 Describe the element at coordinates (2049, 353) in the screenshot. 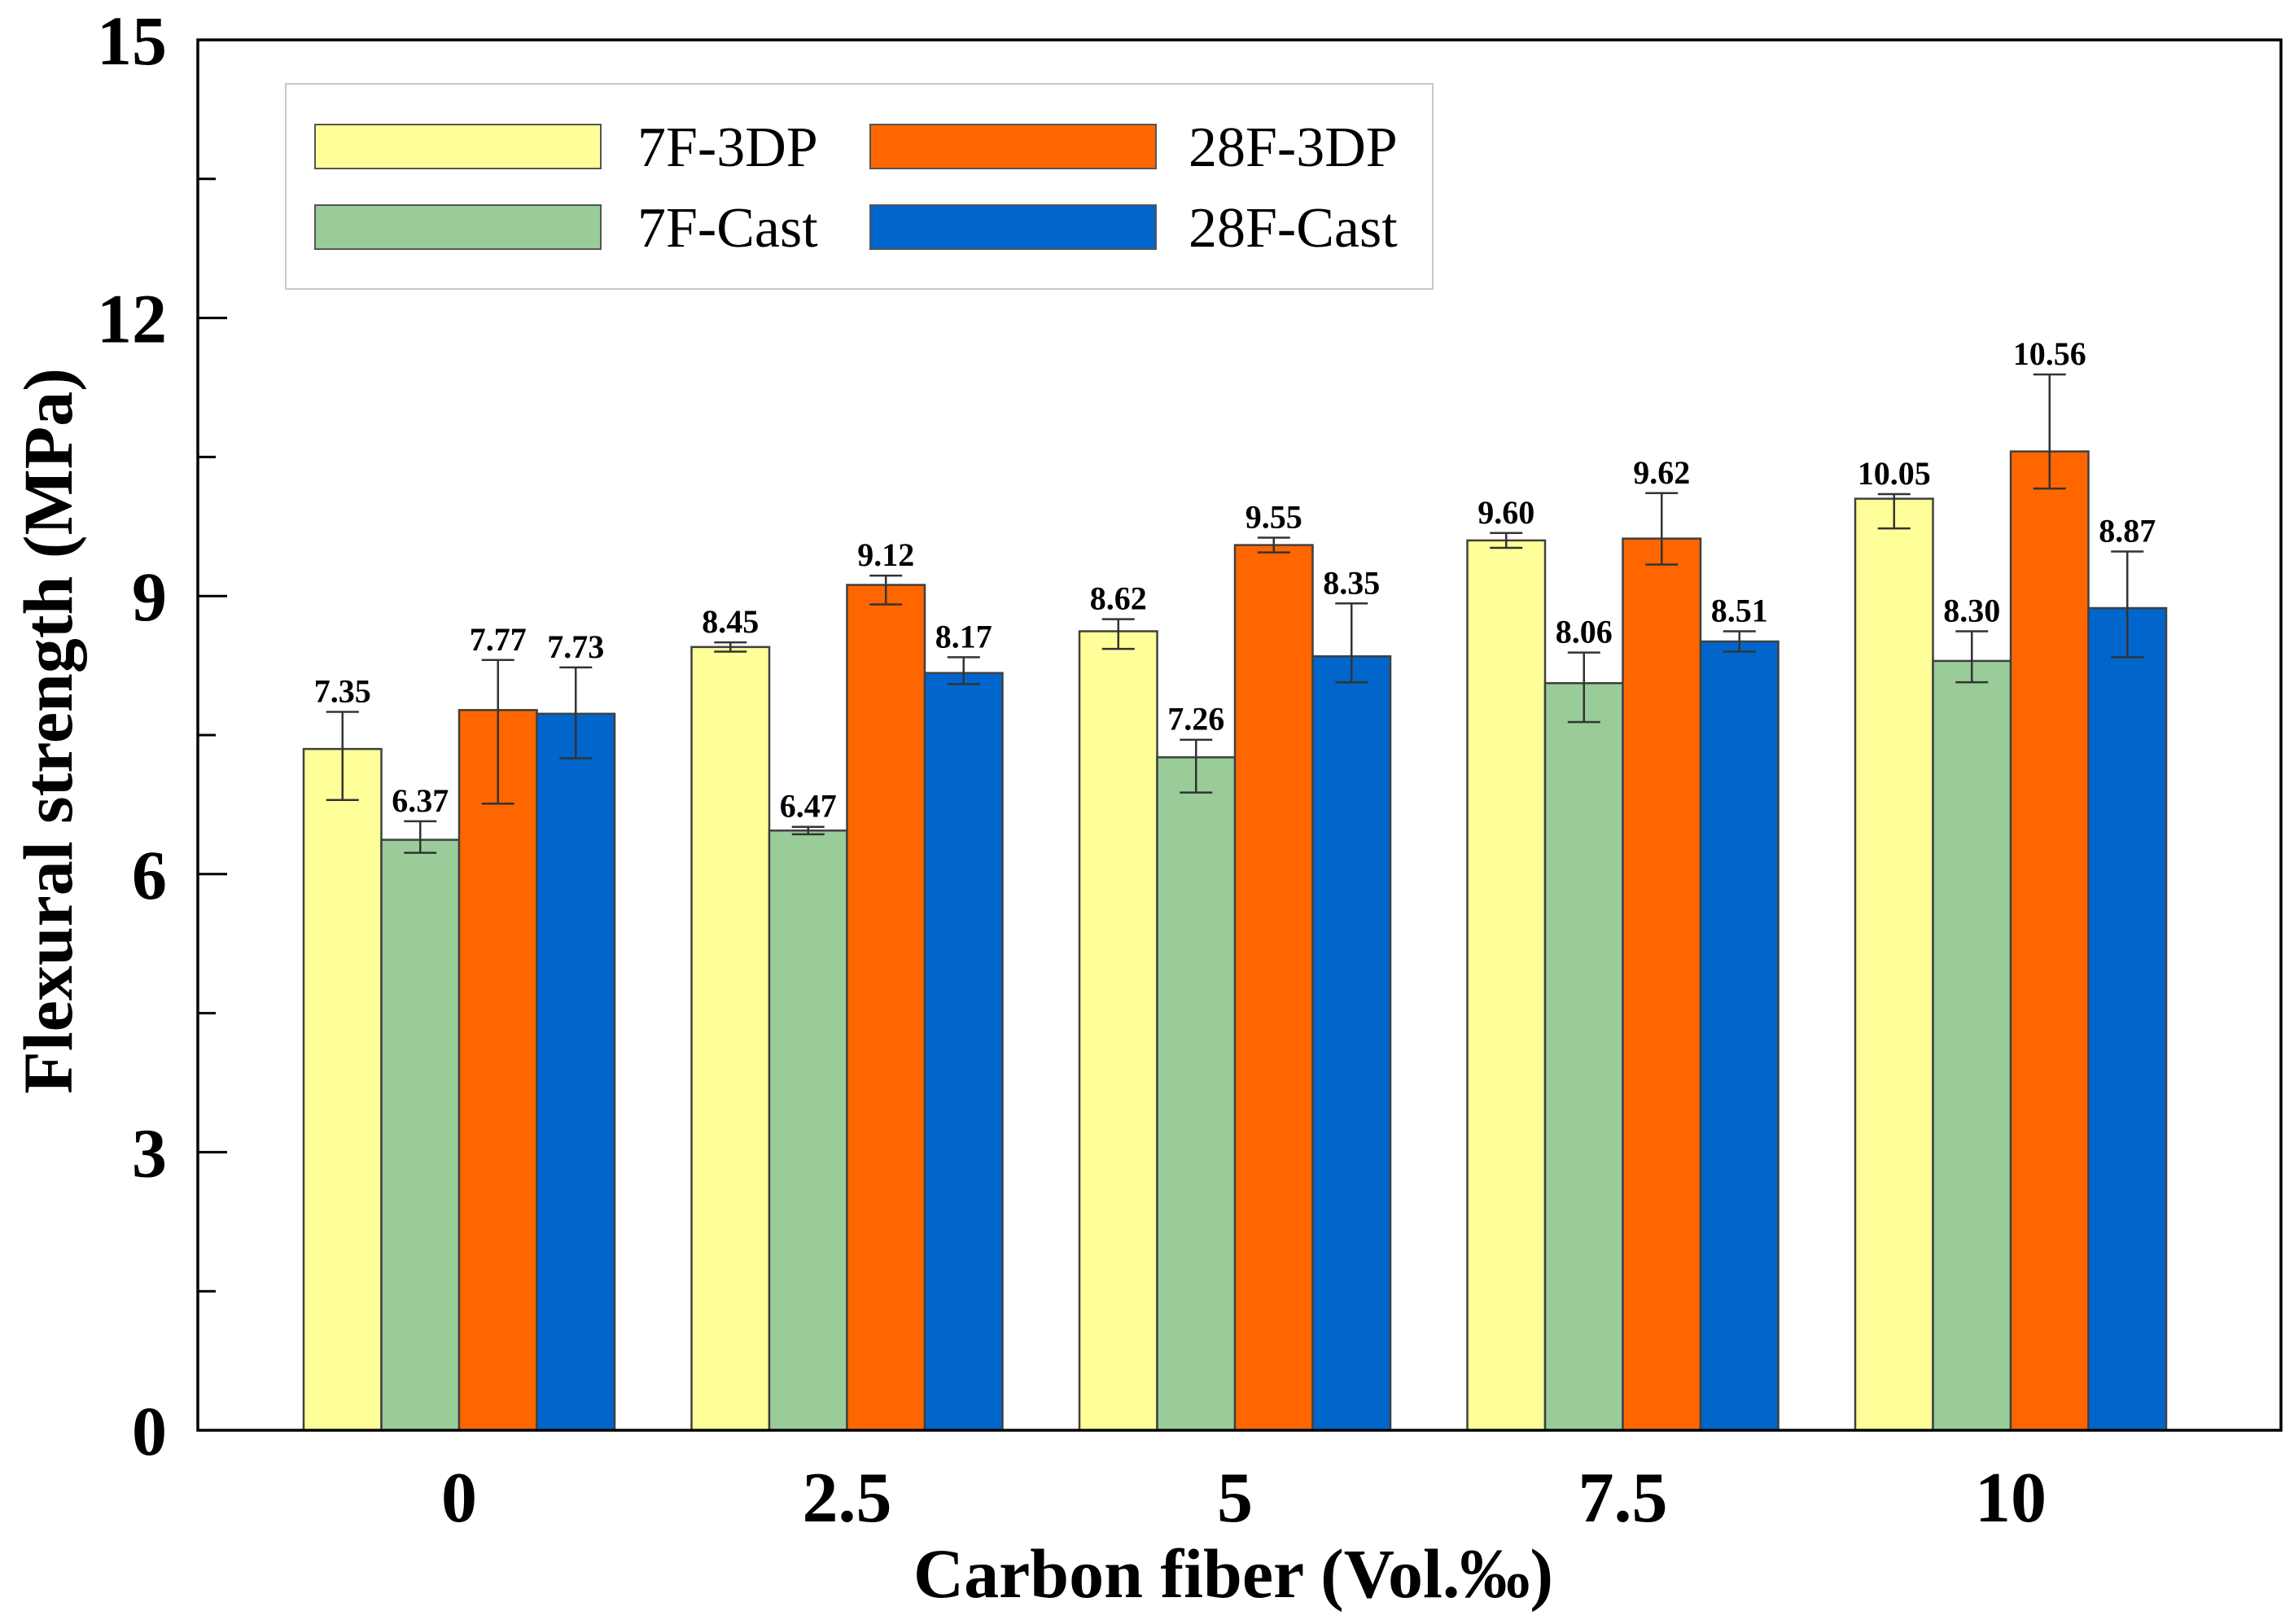

I see `value-label-28f-3dp-cat-4: 10.56` at that location.